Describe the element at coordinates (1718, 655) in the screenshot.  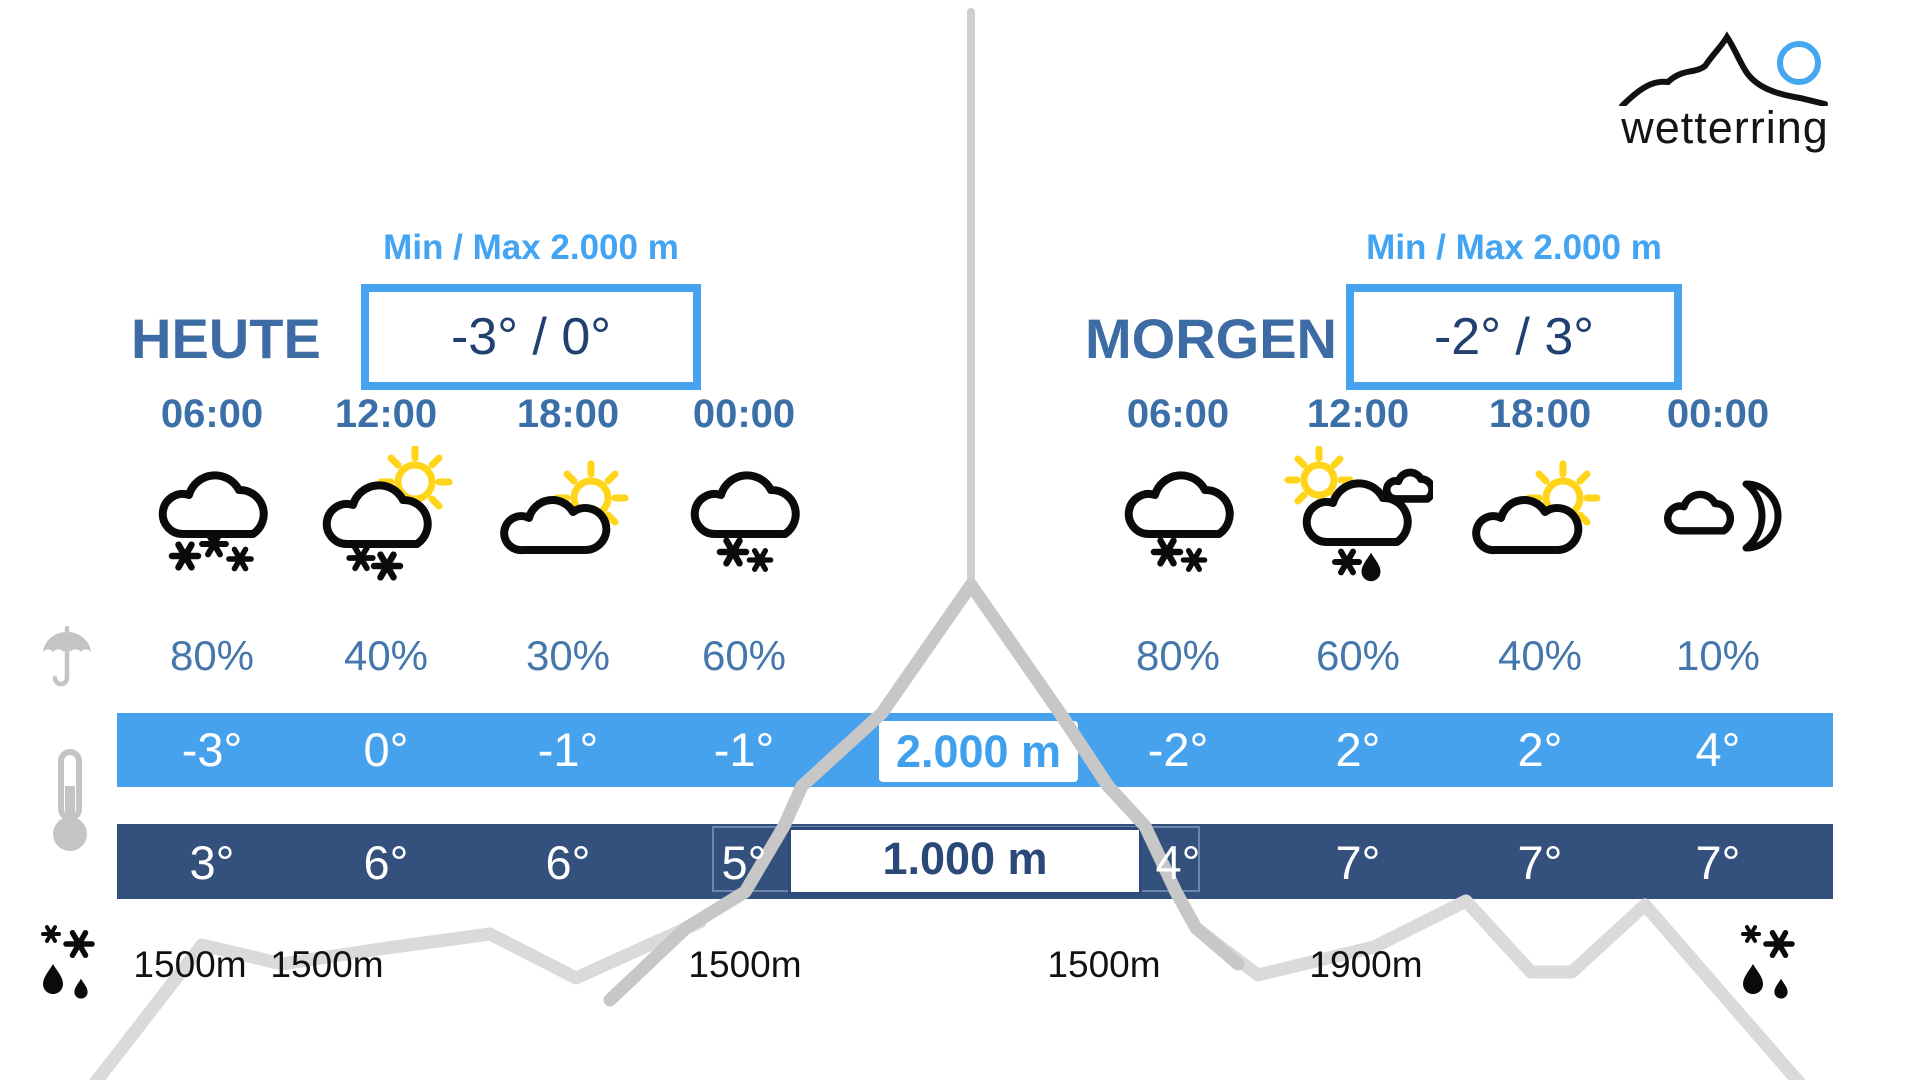
I see `precip-probability: 10%` at that location.